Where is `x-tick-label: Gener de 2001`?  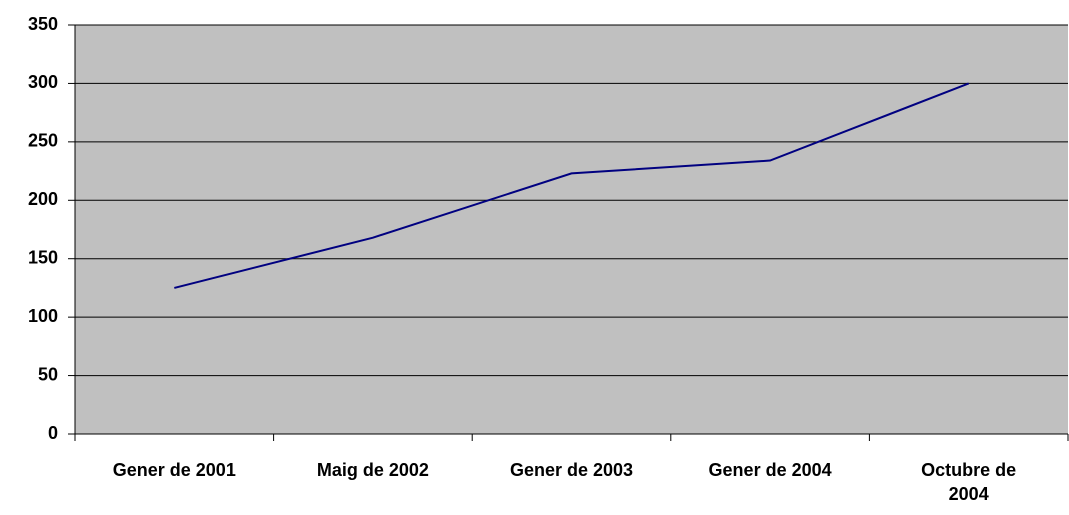 x-tick-label: Gener de 2001 is located at coordinates (174, 470).